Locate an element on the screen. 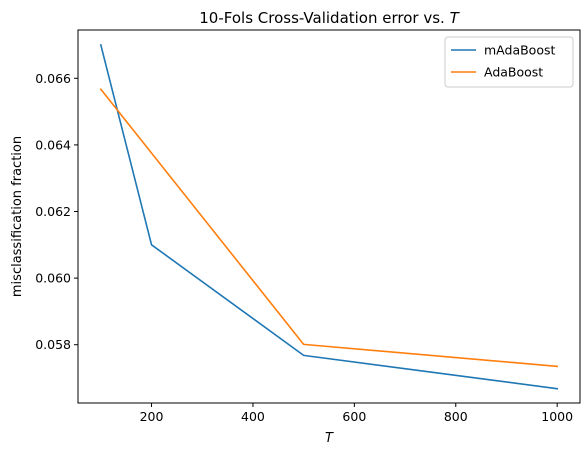 This screenshot has height=455, width=588. x-ticks: 200 400 600 800 1000 is located at coordinates (356, 413).